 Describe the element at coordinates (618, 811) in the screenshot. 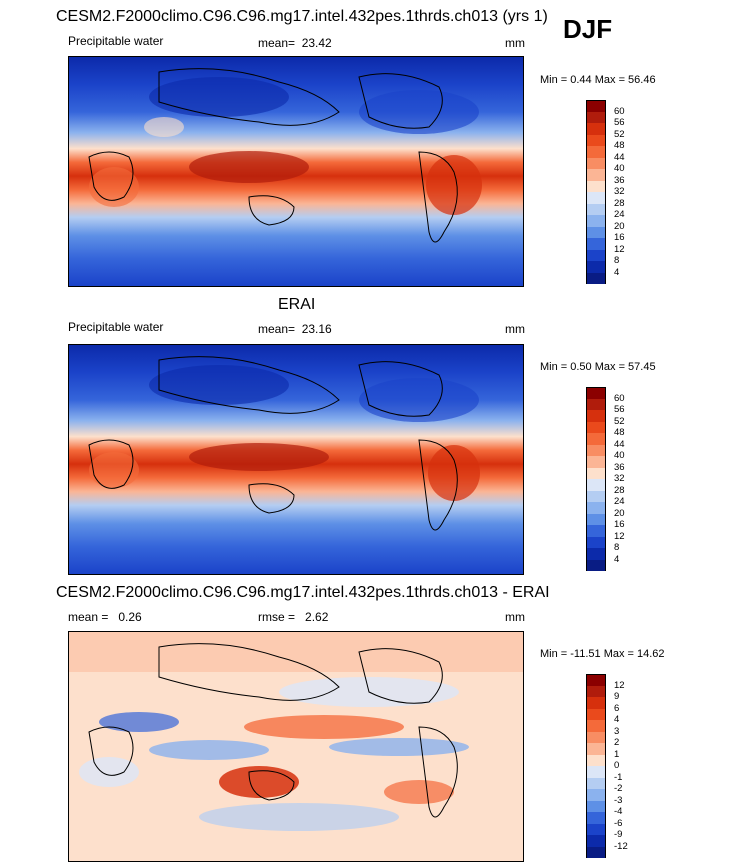

I see `colorbar-tick-label: -4` at that location.